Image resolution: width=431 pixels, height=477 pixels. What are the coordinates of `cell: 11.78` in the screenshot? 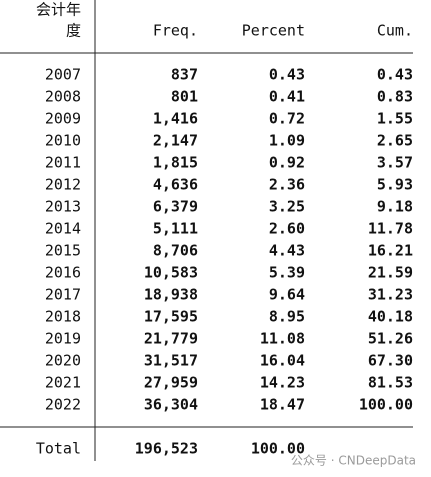 It's located at (390, 229).